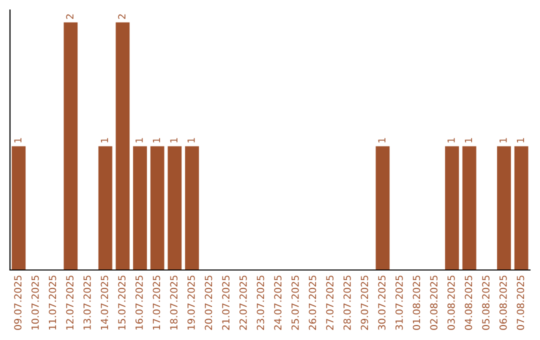  I want to click on x-tick-label: 14.07.2025, so click(104, 303).